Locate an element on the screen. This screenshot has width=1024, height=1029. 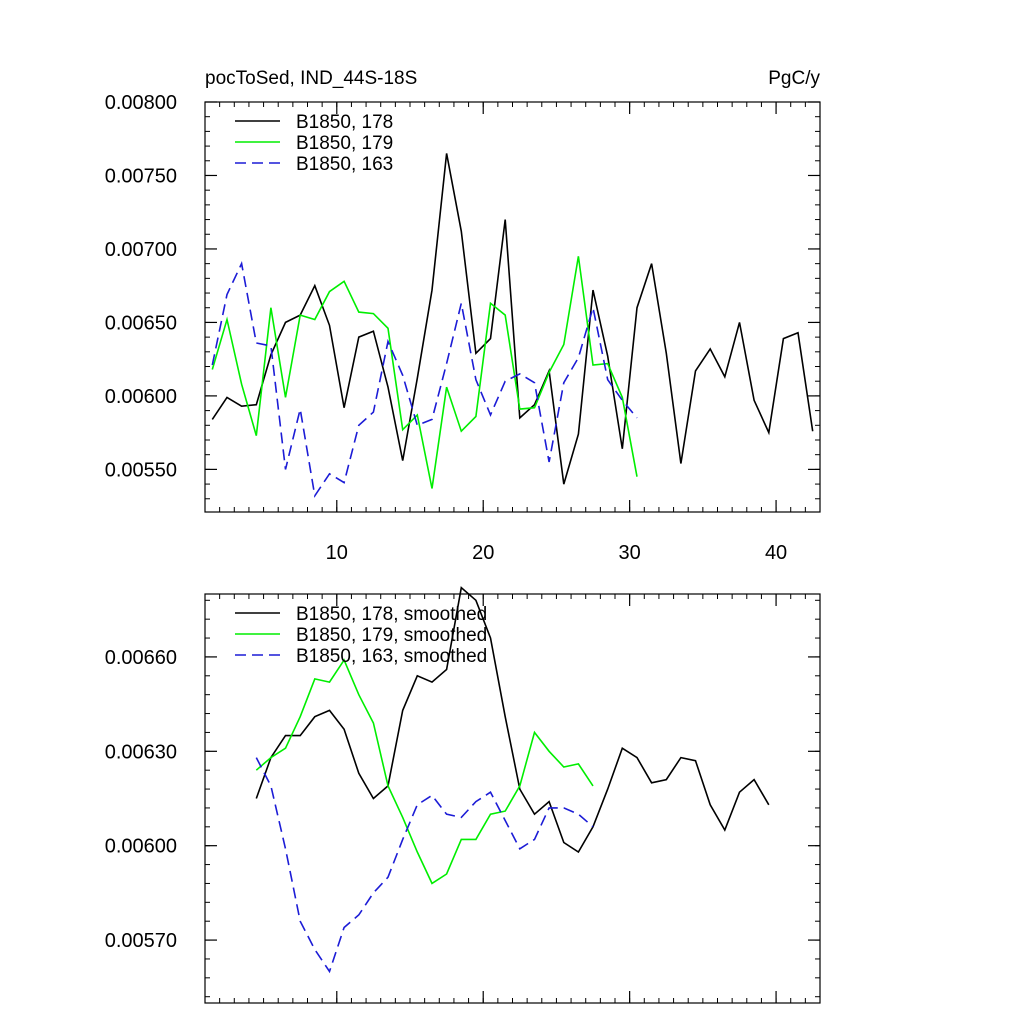
x-tick-label: 40 is located at coordinates (776, 553).